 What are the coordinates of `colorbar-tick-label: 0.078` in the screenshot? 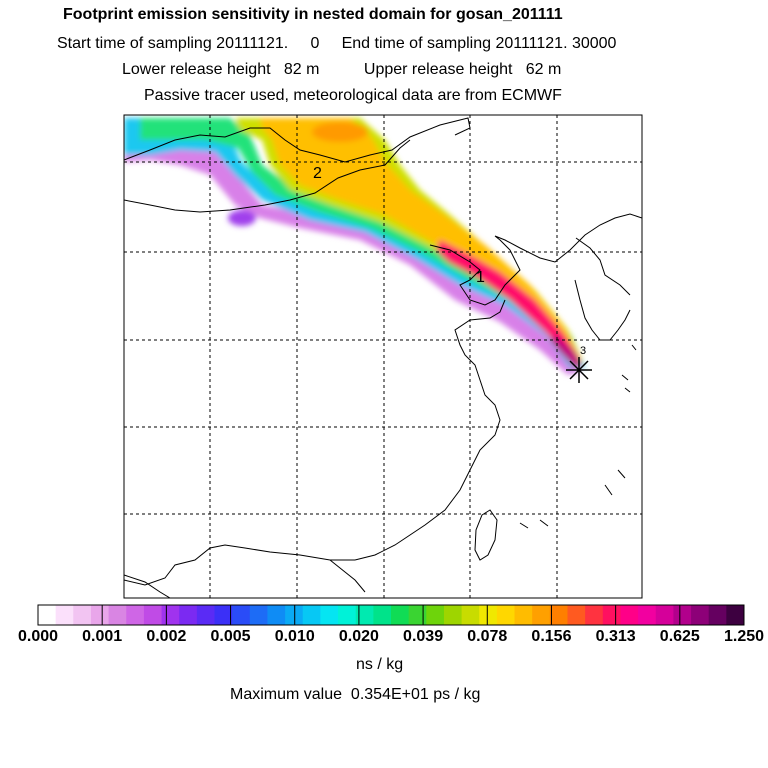 It's located at (487, 636).